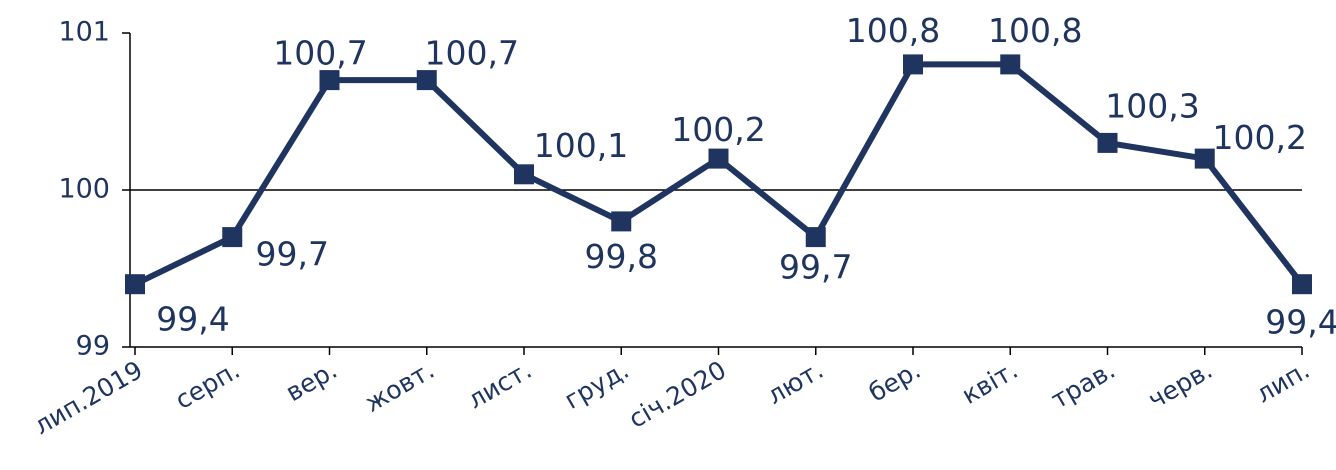 The image size is (1336, 470). I want to click on value-label: 100,3, so click(1152, 105).